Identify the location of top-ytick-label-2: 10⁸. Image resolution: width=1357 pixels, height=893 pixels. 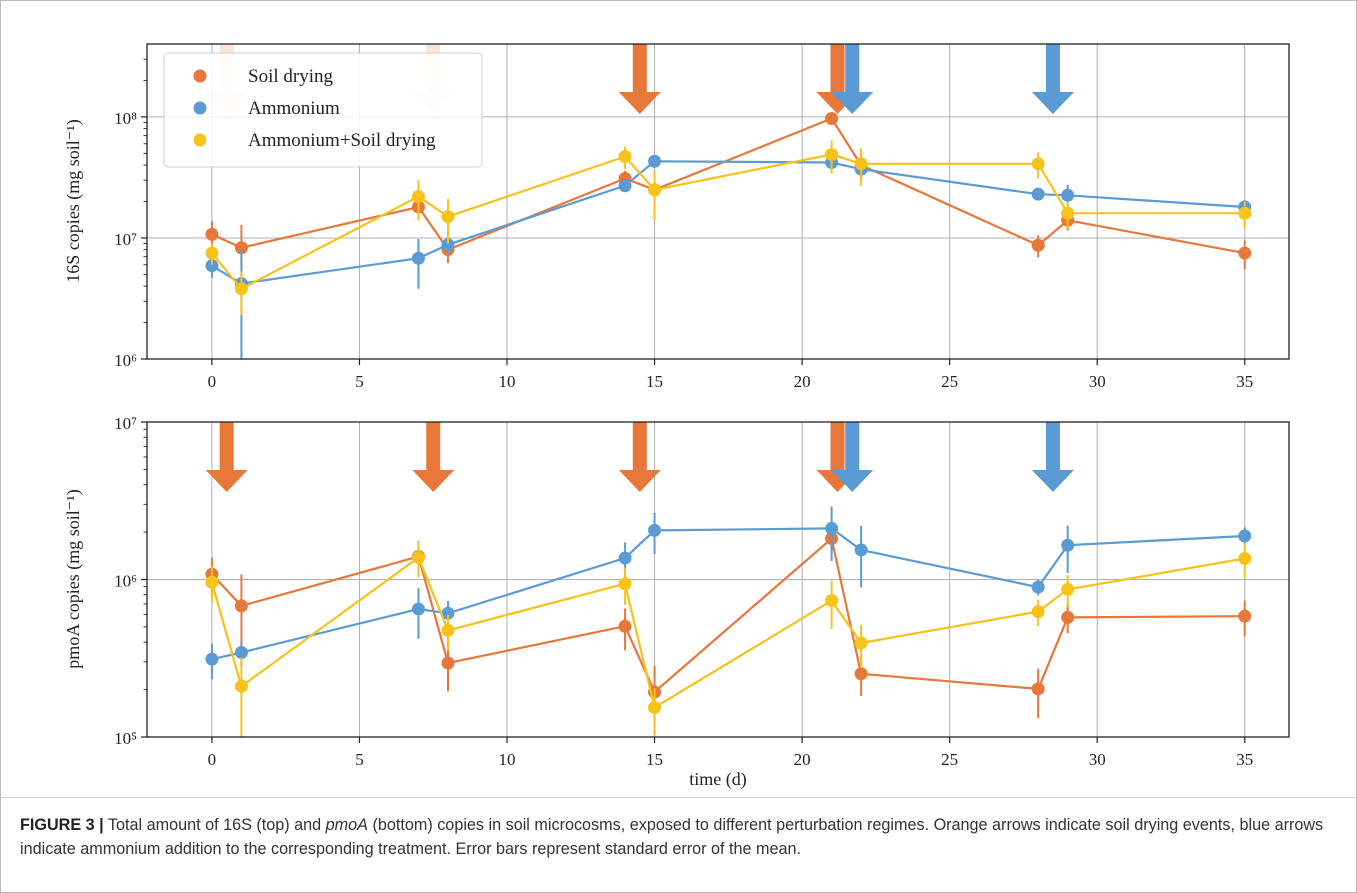
(125, 118).